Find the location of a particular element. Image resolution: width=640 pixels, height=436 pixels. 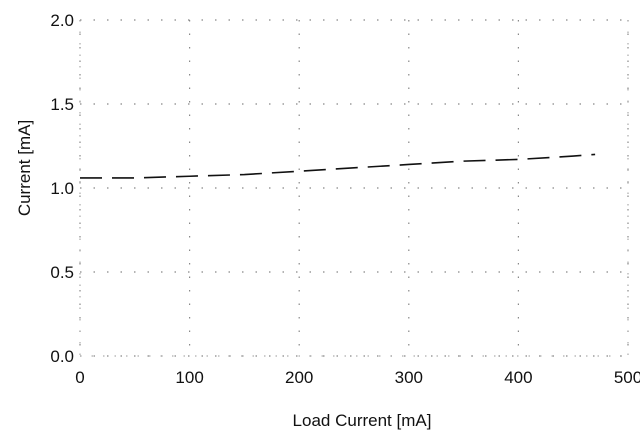

y-axis-label: Current [mA] is located at coordinates (24, 168).